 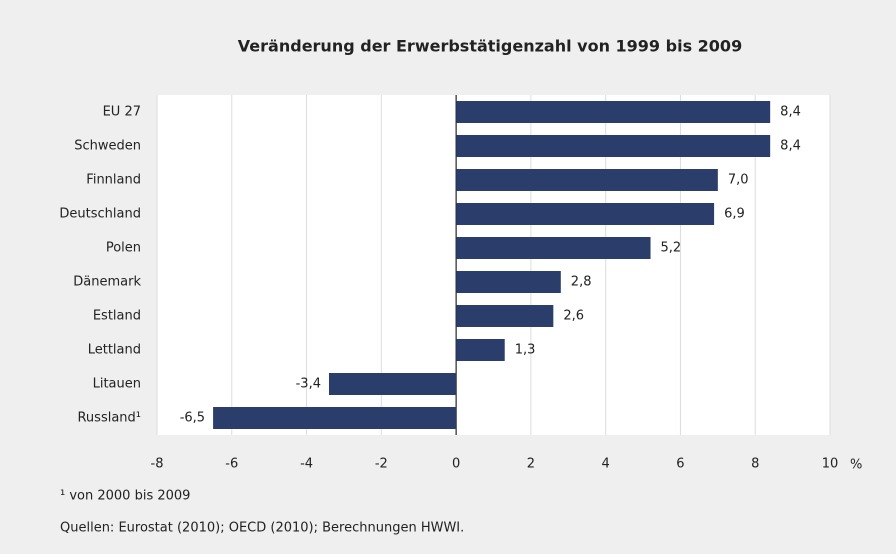 What do you see at coordinates (573, 316) in the screenshot?
I see `value-label: 2,6` at bounding box center [573, 316].